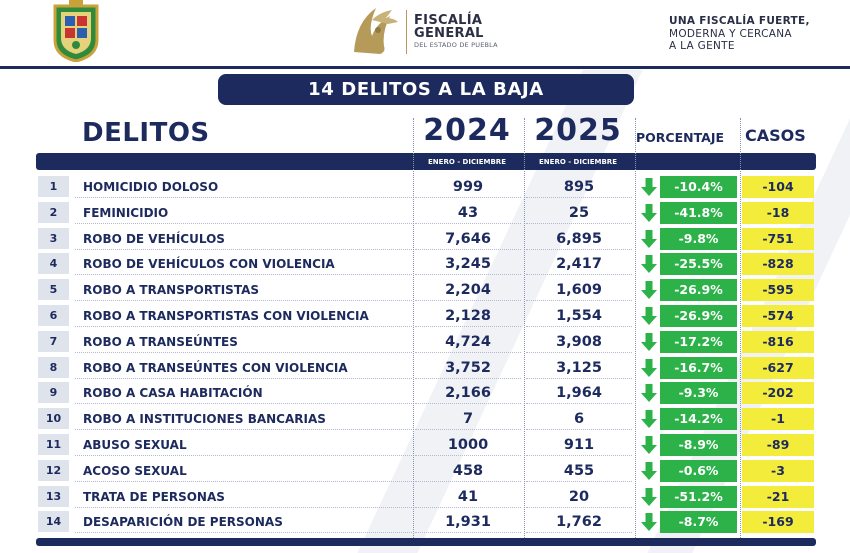  What do you see at coordinates (778, 212) in the screenshot?
I see `case-difference: -18` at bounding box center [778, 212].